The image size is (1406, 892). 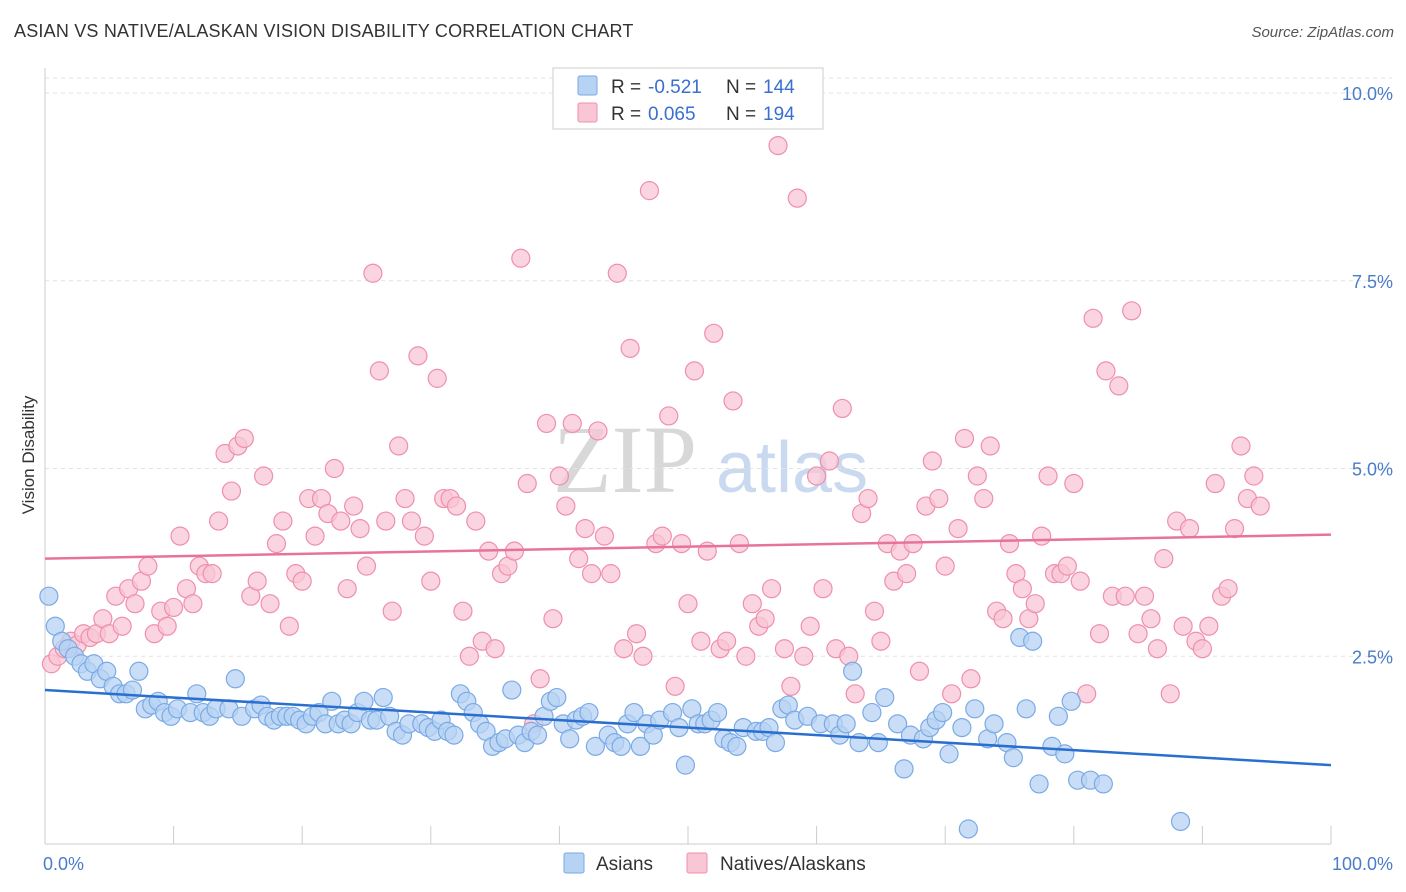 I want to click on series-legend: Asians Natives/Alaskans, so click(x=714, y=863).